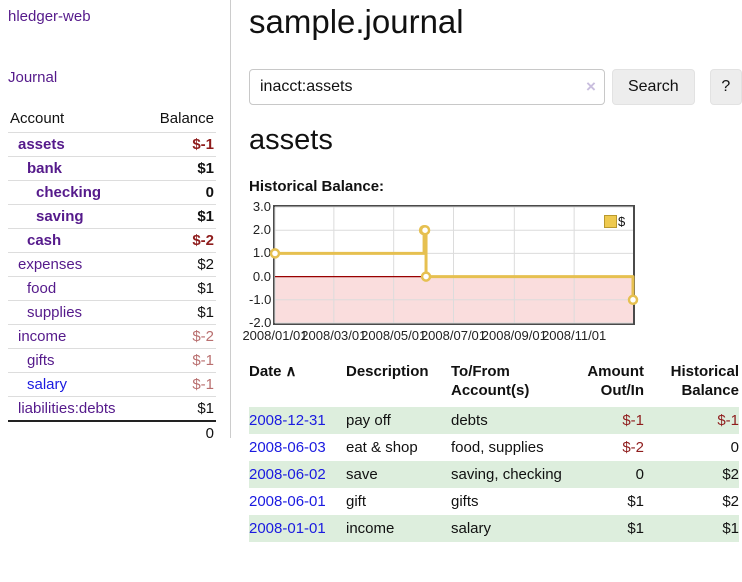 This screenshot has height=582, width=742. Describe the element at coordinates (494, 501) in the screenshot. I see `transaction-row: 2008-06-01 gift gifts $1 $2` at that location.